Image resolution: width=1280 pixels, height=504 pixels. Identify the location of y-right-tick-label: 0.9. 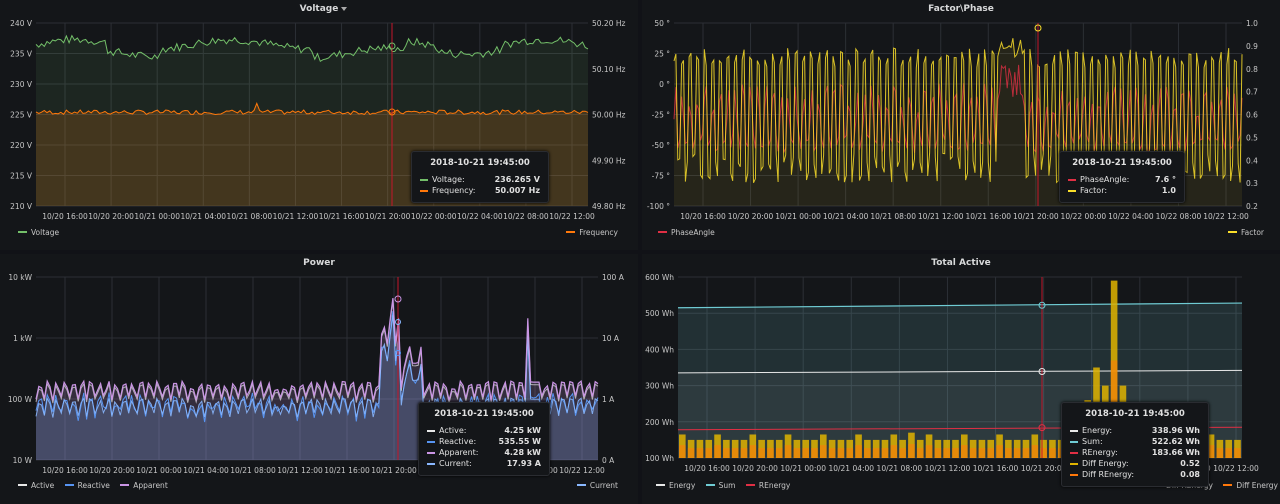
(1252, 46).